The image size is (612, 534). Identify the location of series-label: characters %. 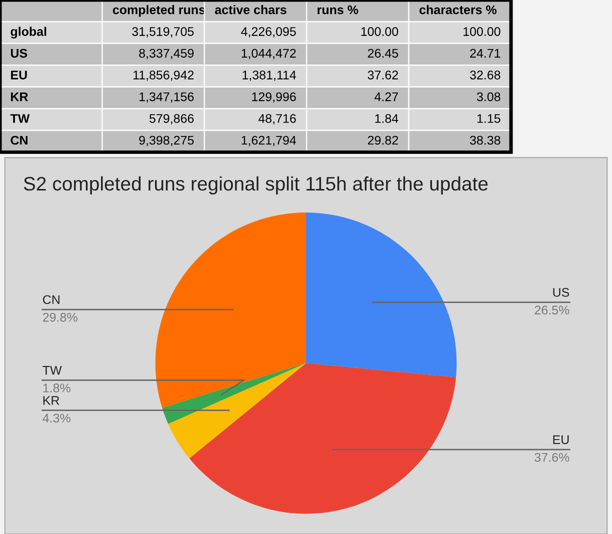
(458, 9).